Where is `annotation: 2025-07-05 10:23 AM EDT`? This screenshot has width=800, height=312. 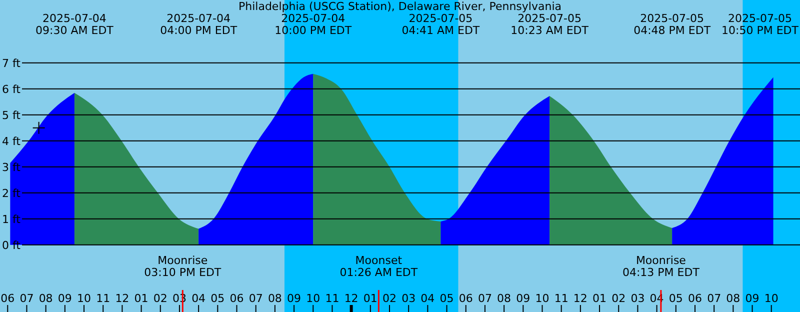 annotation: 2025-07-05 10:23 AM EDT is located at coordinates (549, 24).